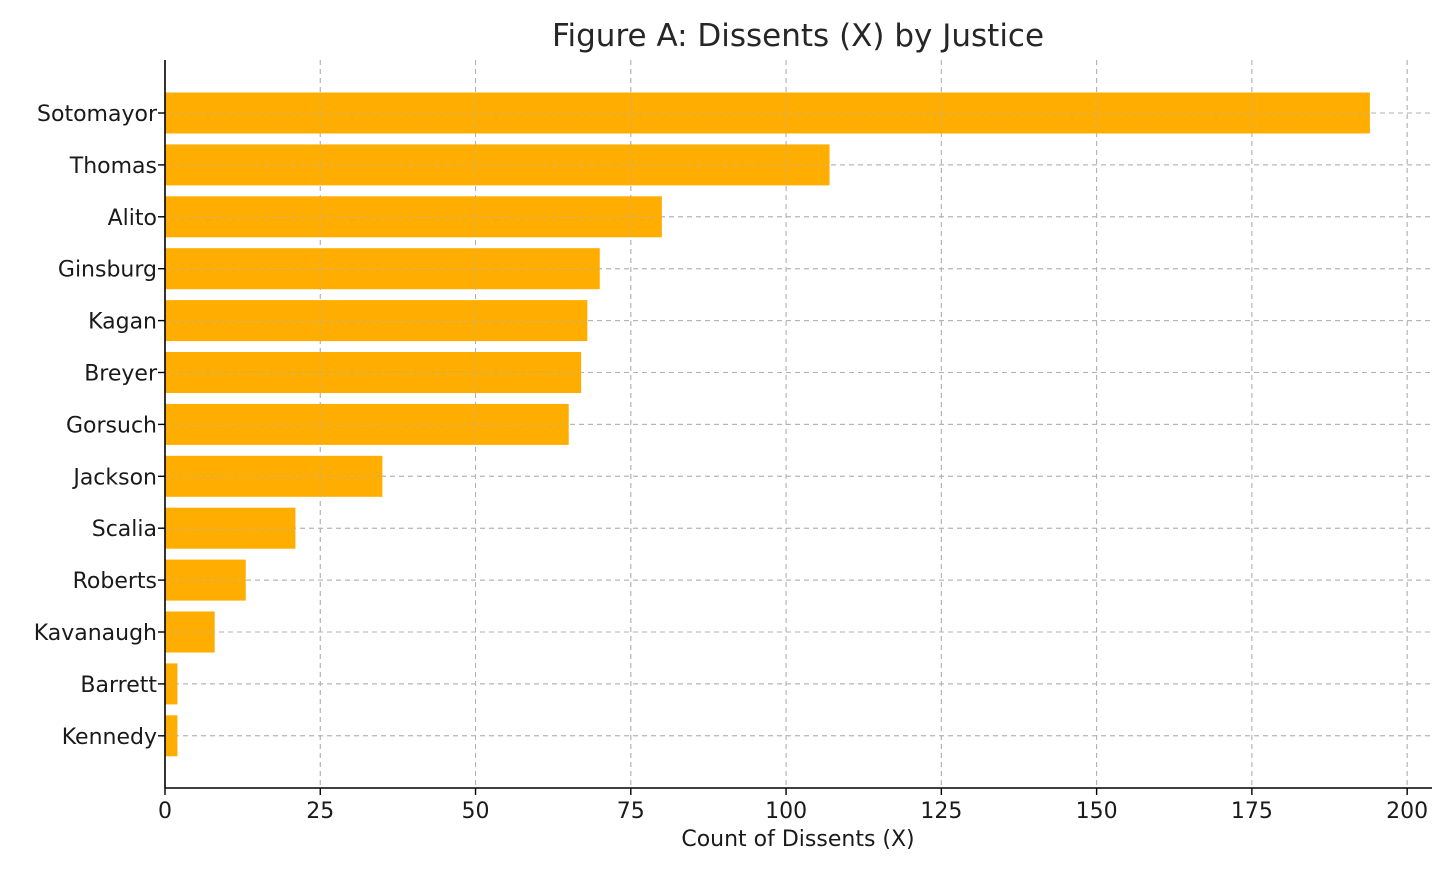 The width and height of the screenshot is (1456, 874). I want to click on y-tick-label-roberts: Roberts, so click(115, 581).